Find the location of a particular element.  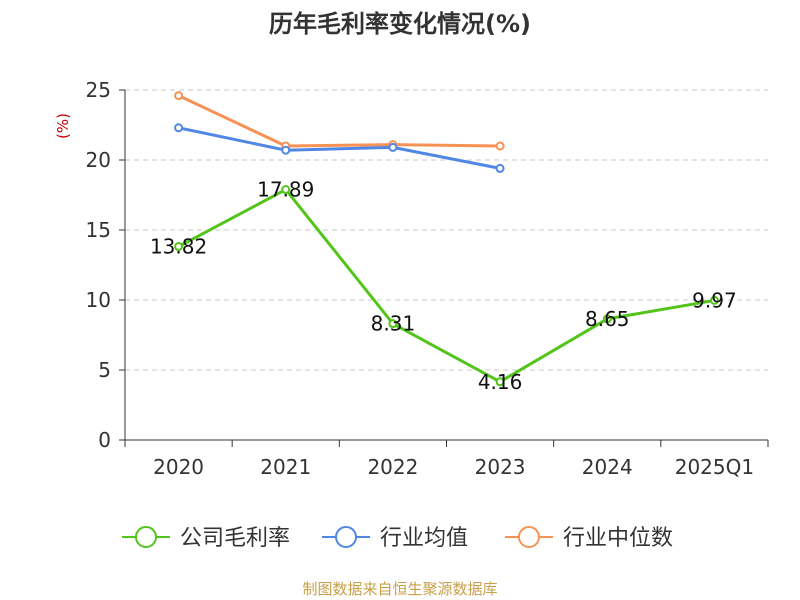

y-axis-label: (%) is located at coordinates (63, 126).